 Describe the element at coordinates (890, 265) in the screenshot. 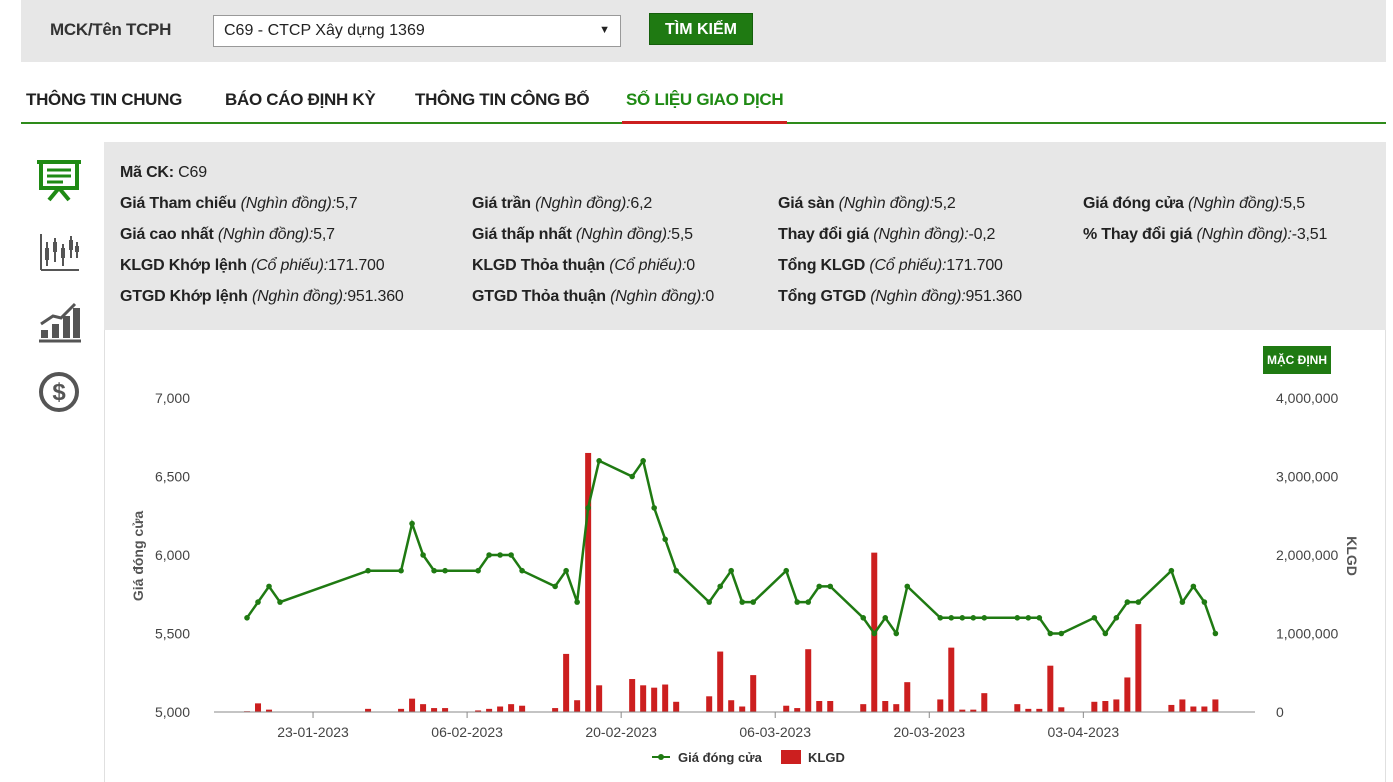

I see `info-item: Tổng KLGD (Cổ phiếu):171.700` at that location.